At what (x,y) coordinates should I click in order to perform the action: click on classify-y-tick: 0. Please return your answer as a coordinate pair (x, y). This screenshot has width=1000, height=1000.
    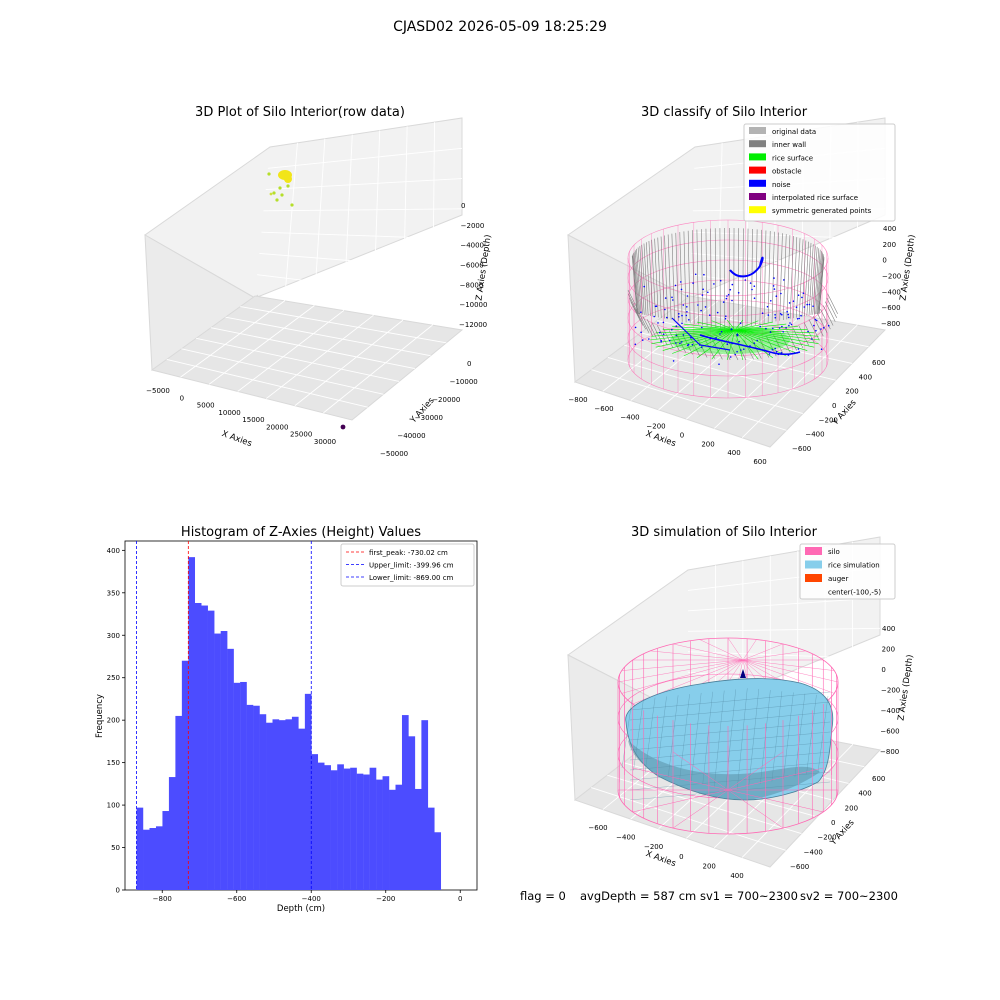
    Looking at the image, I should click on (834, 406).